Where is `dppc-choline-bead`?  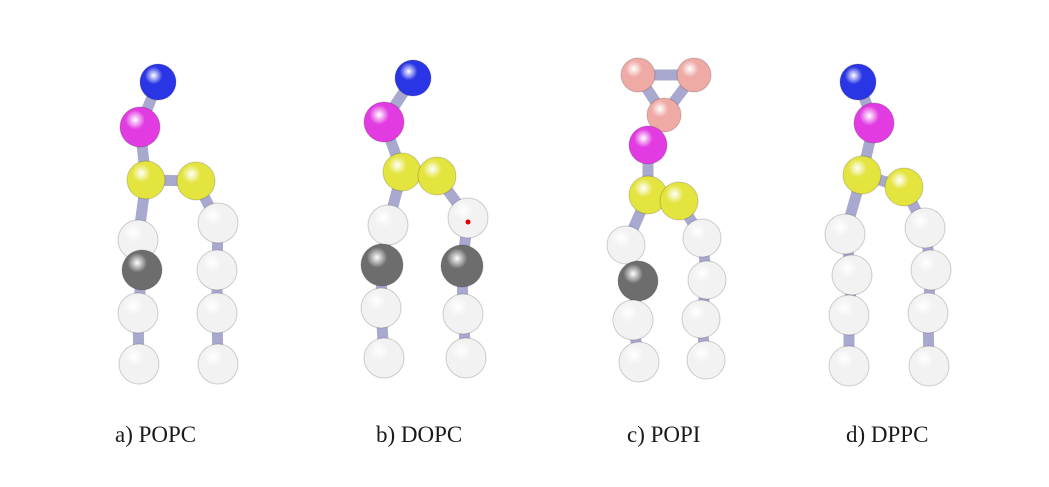
dppc-choline-bead is located at coordinates (858, 82).